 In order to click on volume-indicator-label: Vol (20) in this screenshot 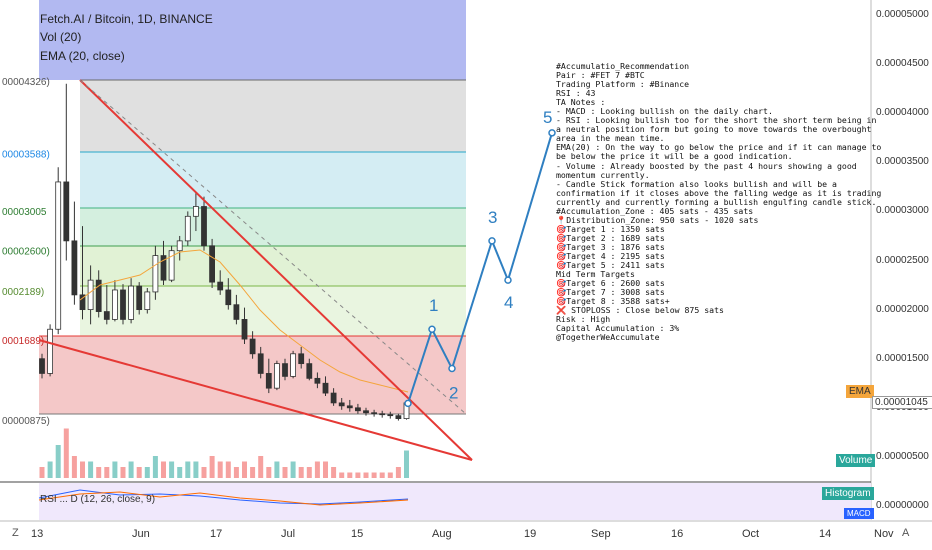, I will do `click(61, 37)`.